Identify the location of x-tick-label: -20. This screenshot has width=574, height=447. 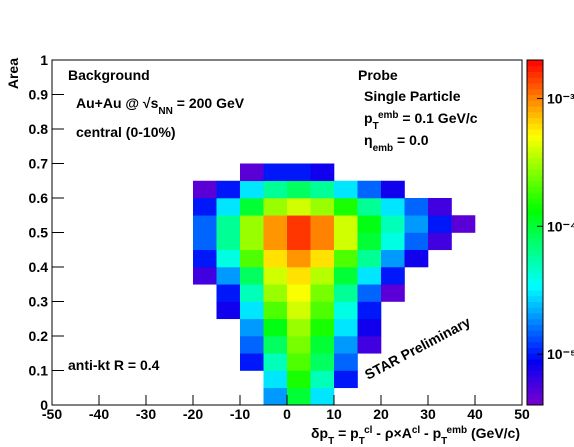
(193, 414).